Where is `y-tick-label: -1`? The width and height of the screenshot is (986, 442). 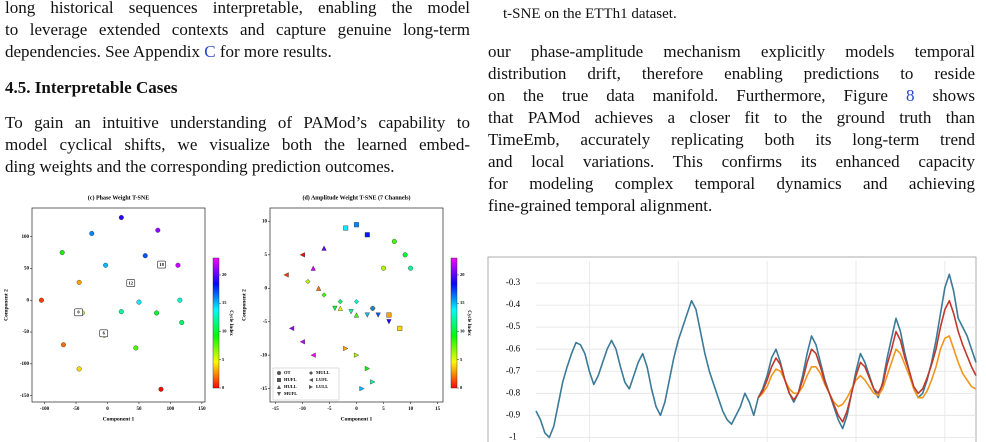 y-tick-label: -1 is located at coordinates (513, 436).